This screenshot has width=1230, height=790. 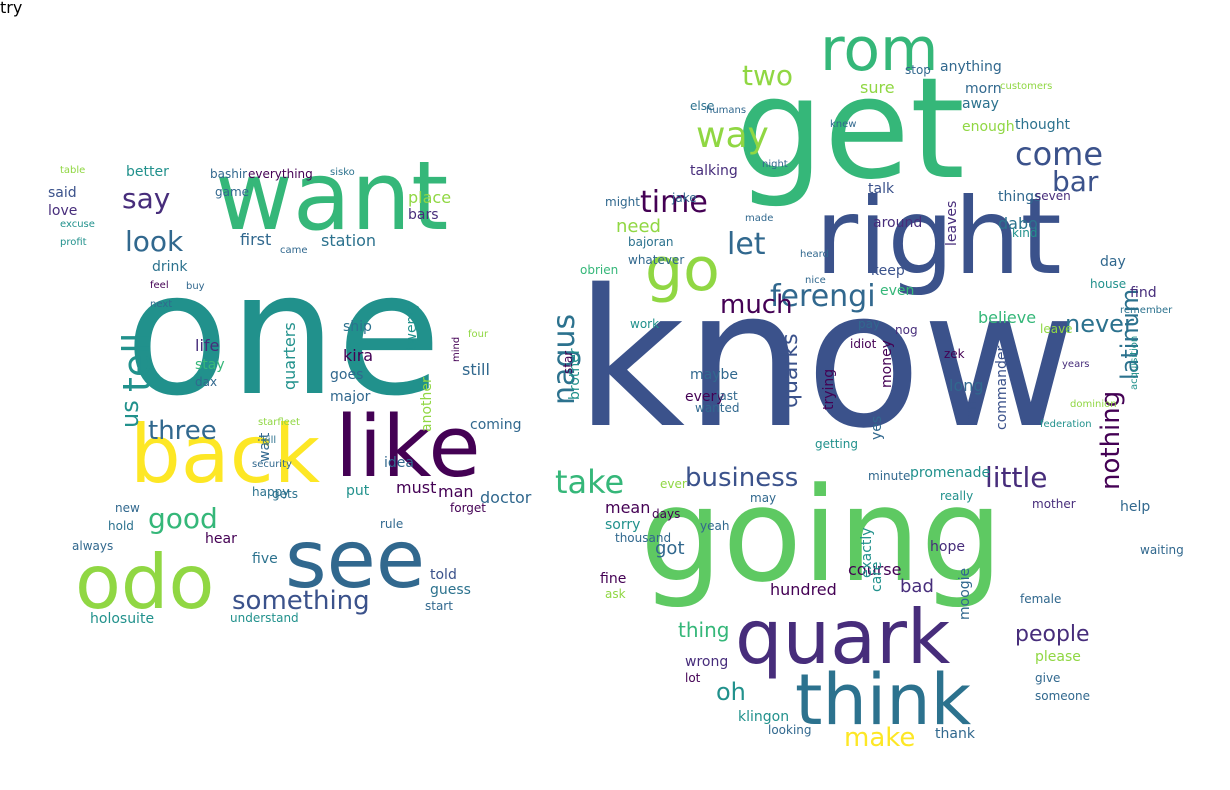 What do you see at coordinates (450, 590) in the screenshot?
I see `word-guess: guess` at bounding box center [450, 590].